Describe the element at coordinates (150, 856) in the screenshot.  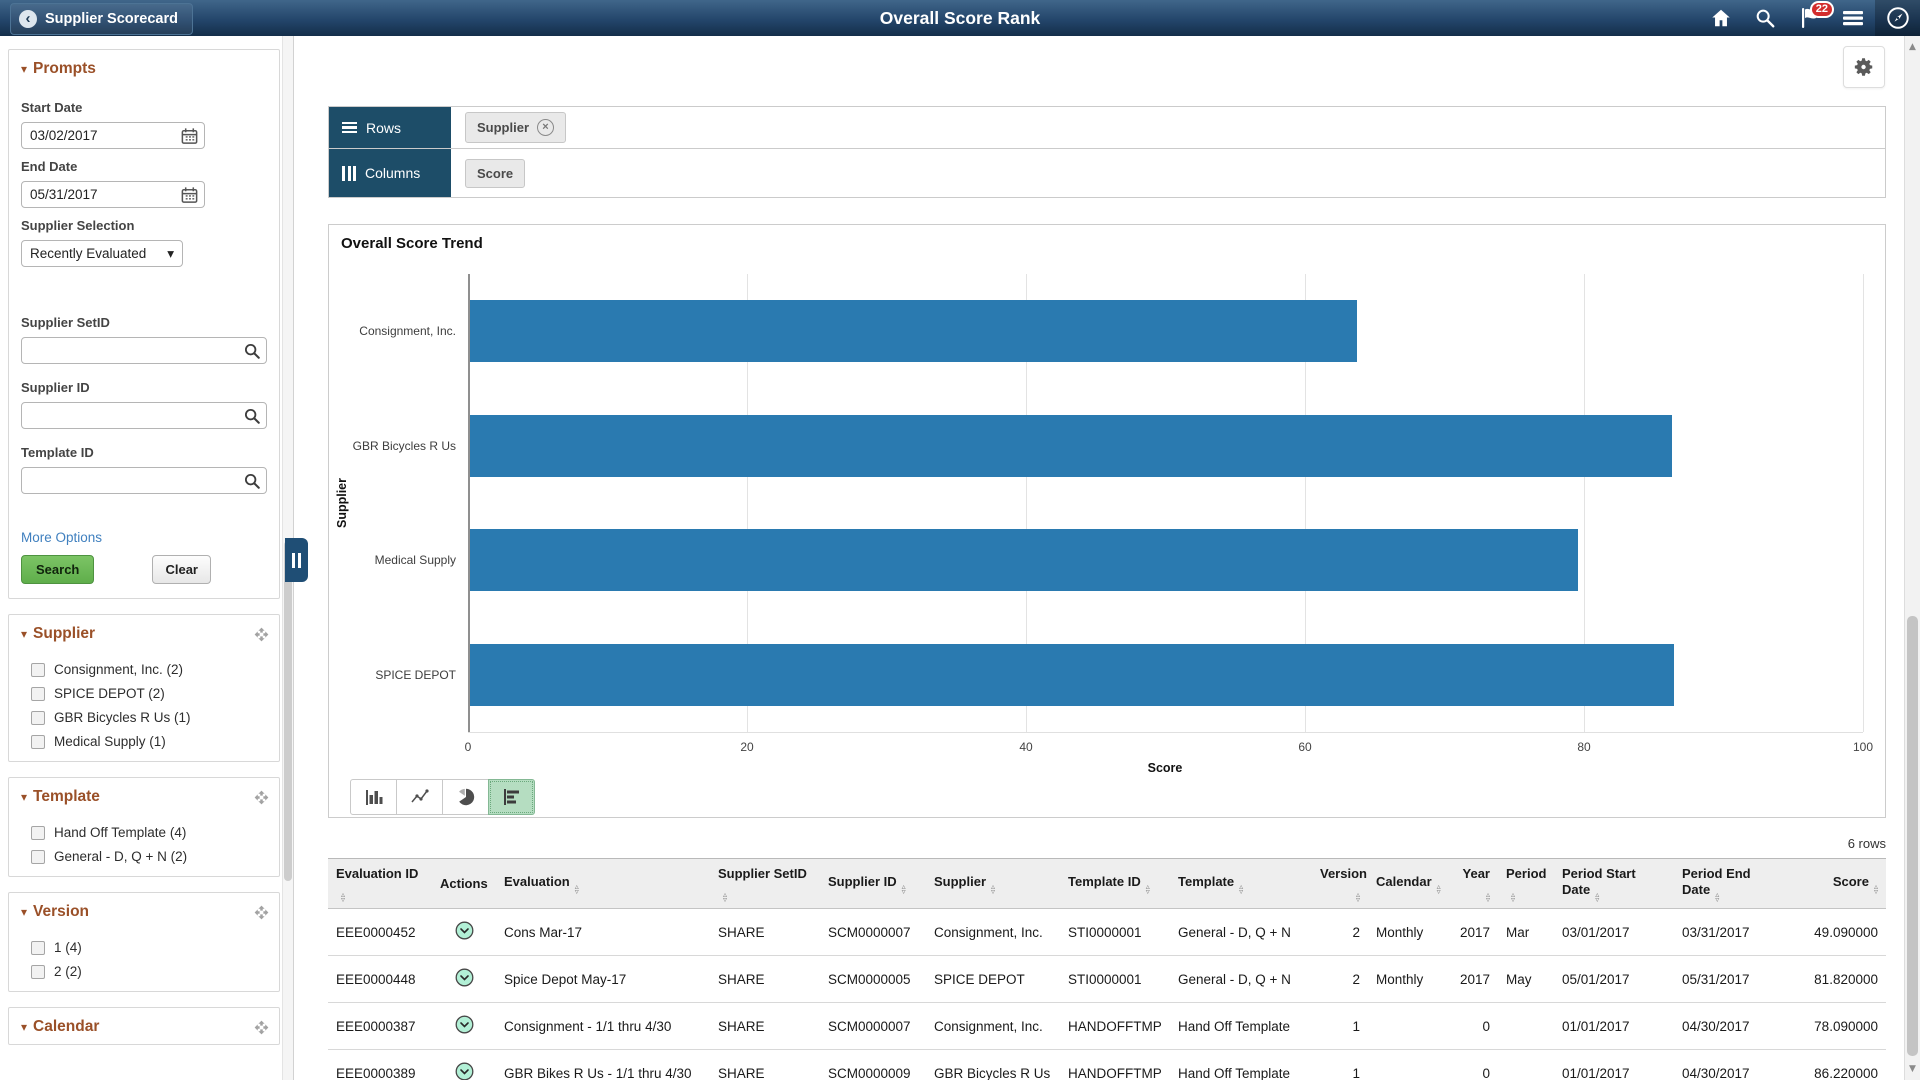
I see `filter-option-general-d-q-n-2: General - D, Q + N (2)` at that location.